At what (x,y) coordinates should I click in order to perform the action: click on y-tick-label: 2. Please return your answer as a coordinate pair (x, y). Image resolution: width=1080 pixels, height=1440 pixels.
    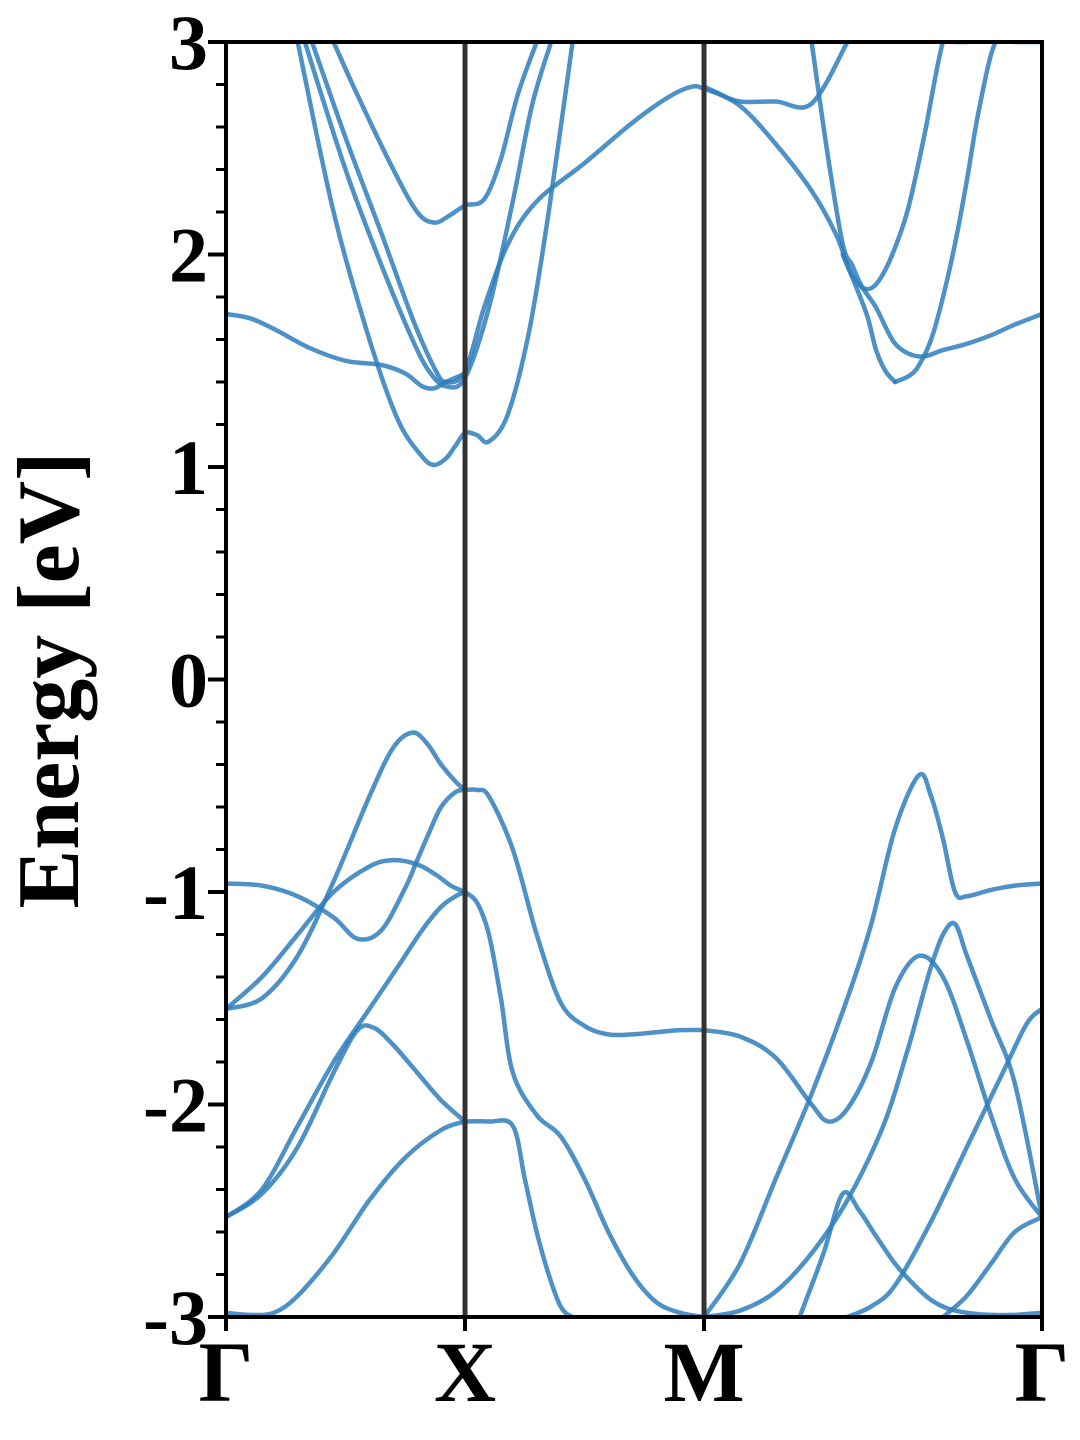
    Looking at the image, I should click on (188, 255).